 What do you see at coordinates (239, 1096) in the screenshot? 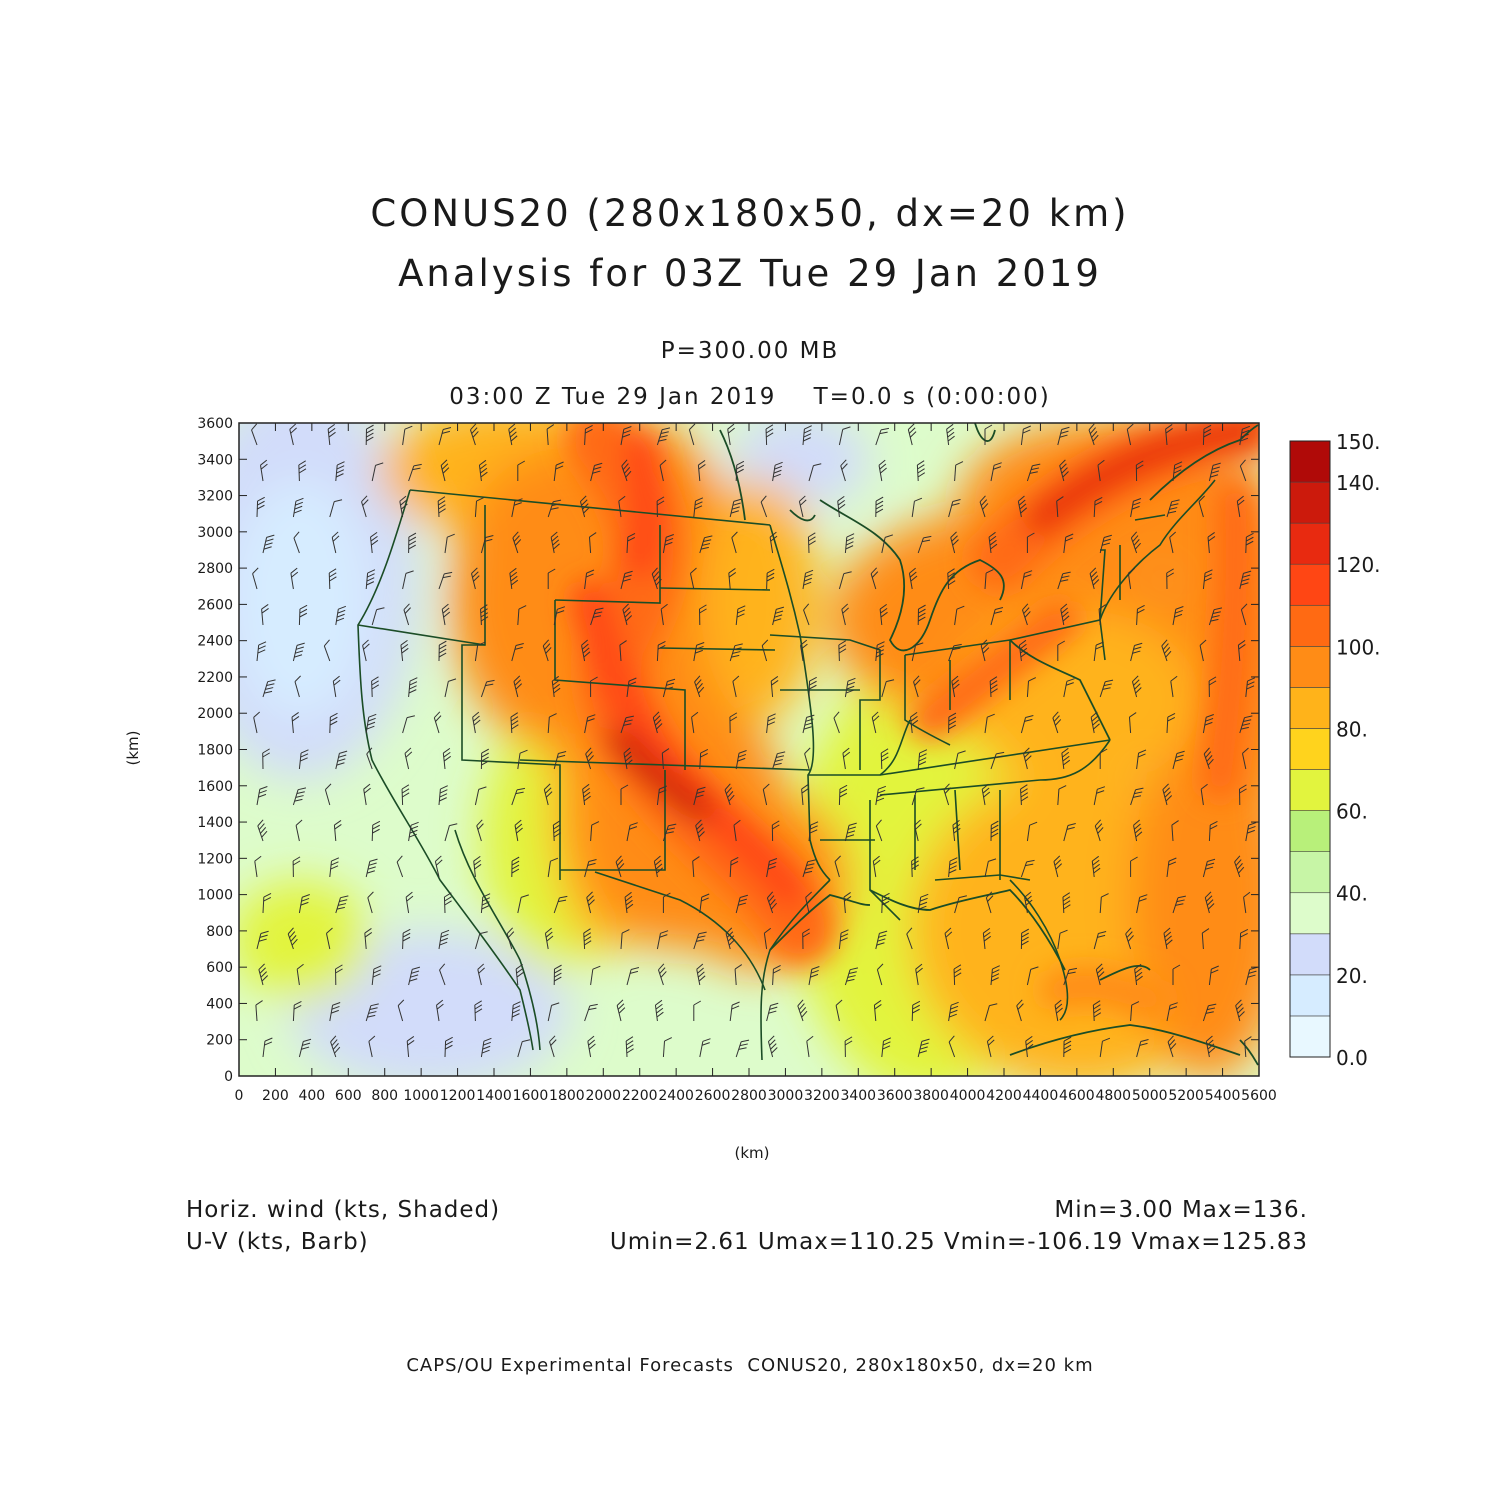
I see `x-tick-label: 0` at bounding box center [239, 1096].